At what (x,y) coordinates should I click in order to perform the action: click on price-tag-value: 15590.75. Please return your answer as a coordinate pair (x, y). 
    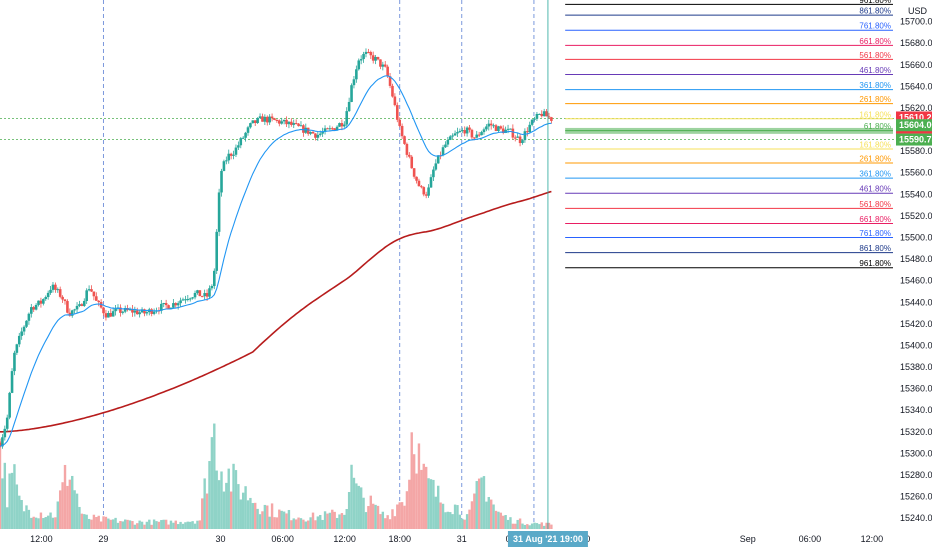
    Looking at the image, I should click on (915, 140).